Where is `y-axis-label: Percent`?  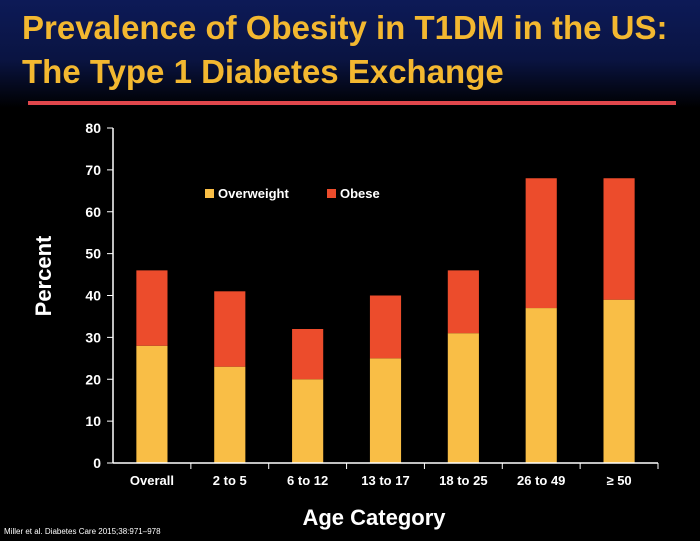 y-axis-label: Percent is located at coordinates (43, 275).